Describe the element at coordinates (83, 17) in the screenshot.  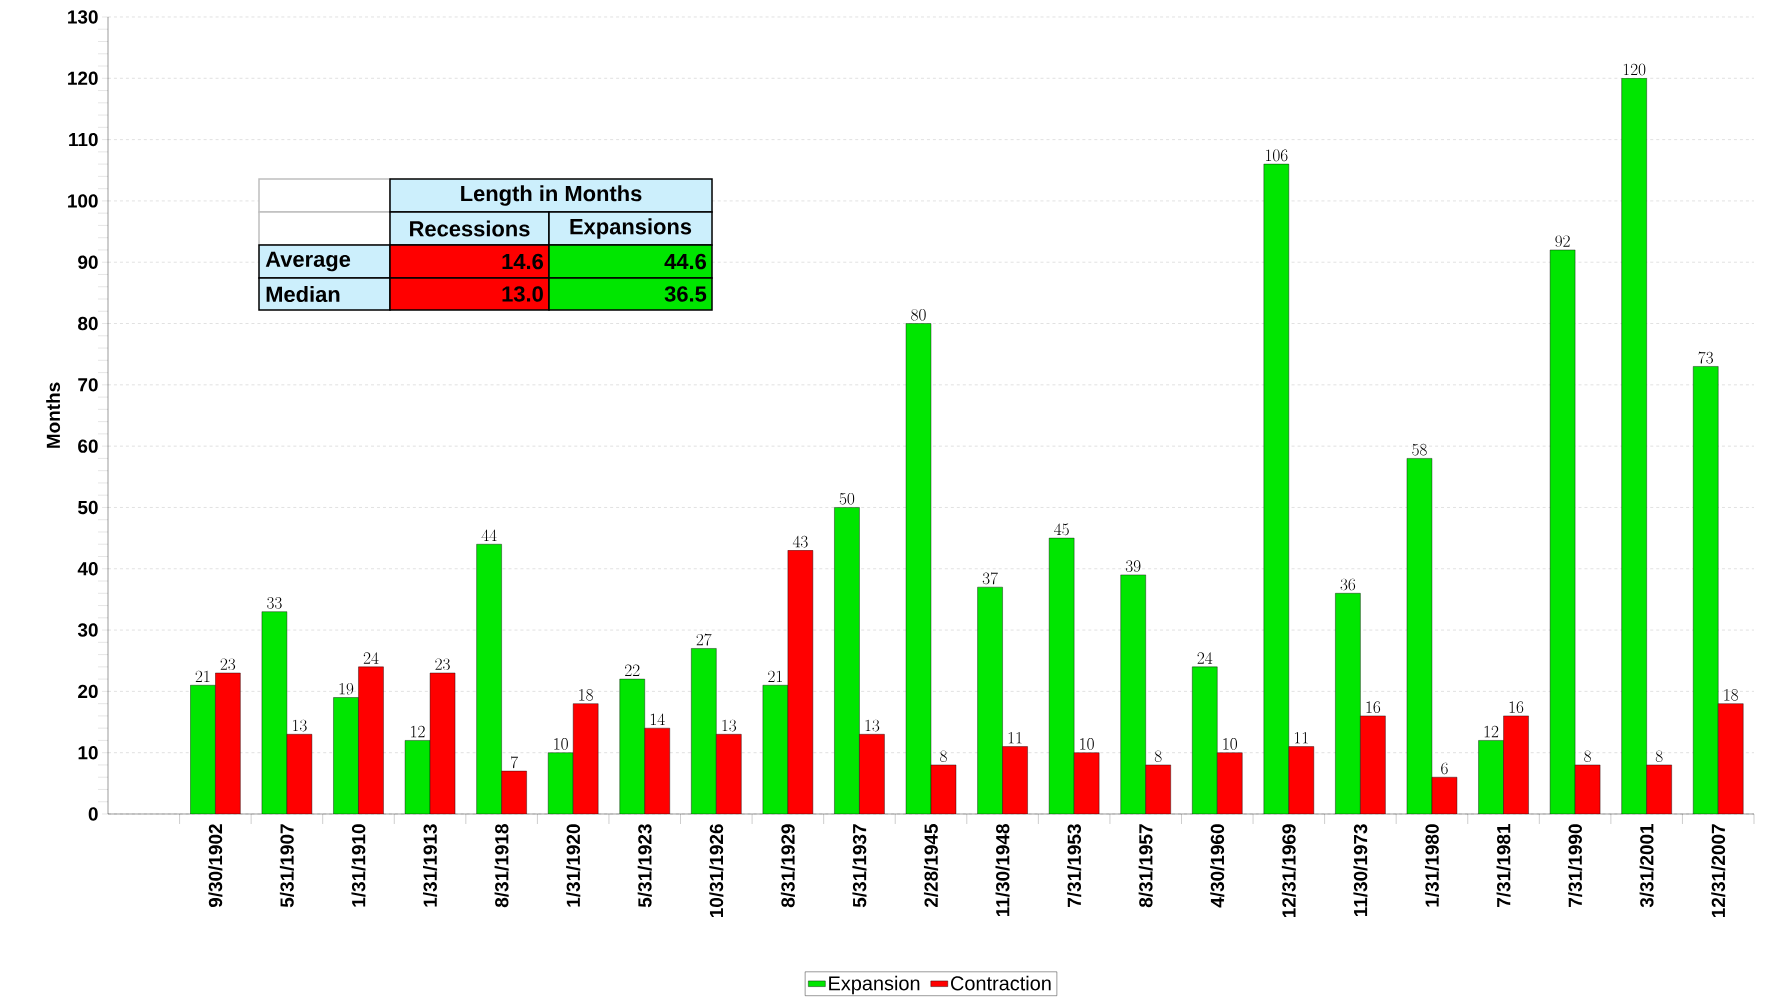
I see `y-tick-label: 130` at that location.